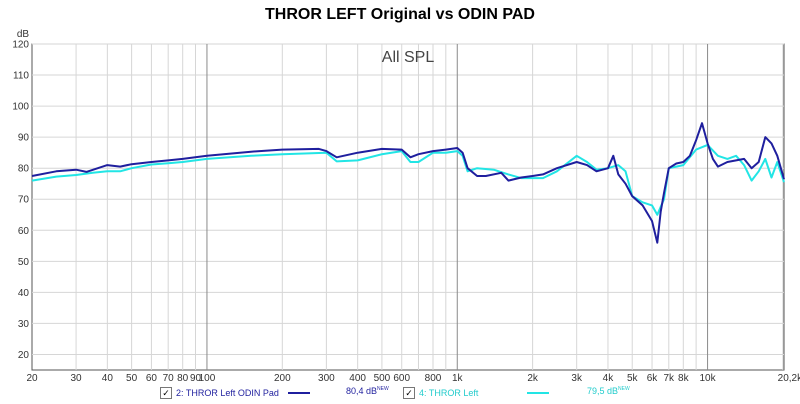 Image resolution: width=800 pixels, height=404 pixels. What do you see at coordinates (23, 34) in the screenshot?
I see `y-axis-label: dB` at bounding box center [23, 34].